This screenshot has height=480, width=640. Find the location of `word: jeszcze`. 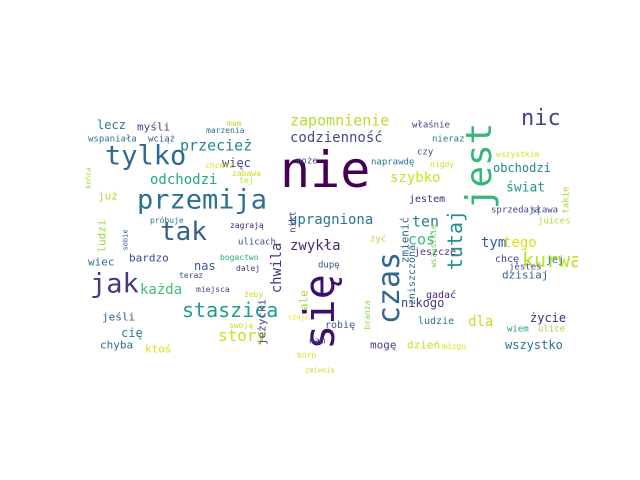

word: jeszcze is located at coordinates (435, 252).